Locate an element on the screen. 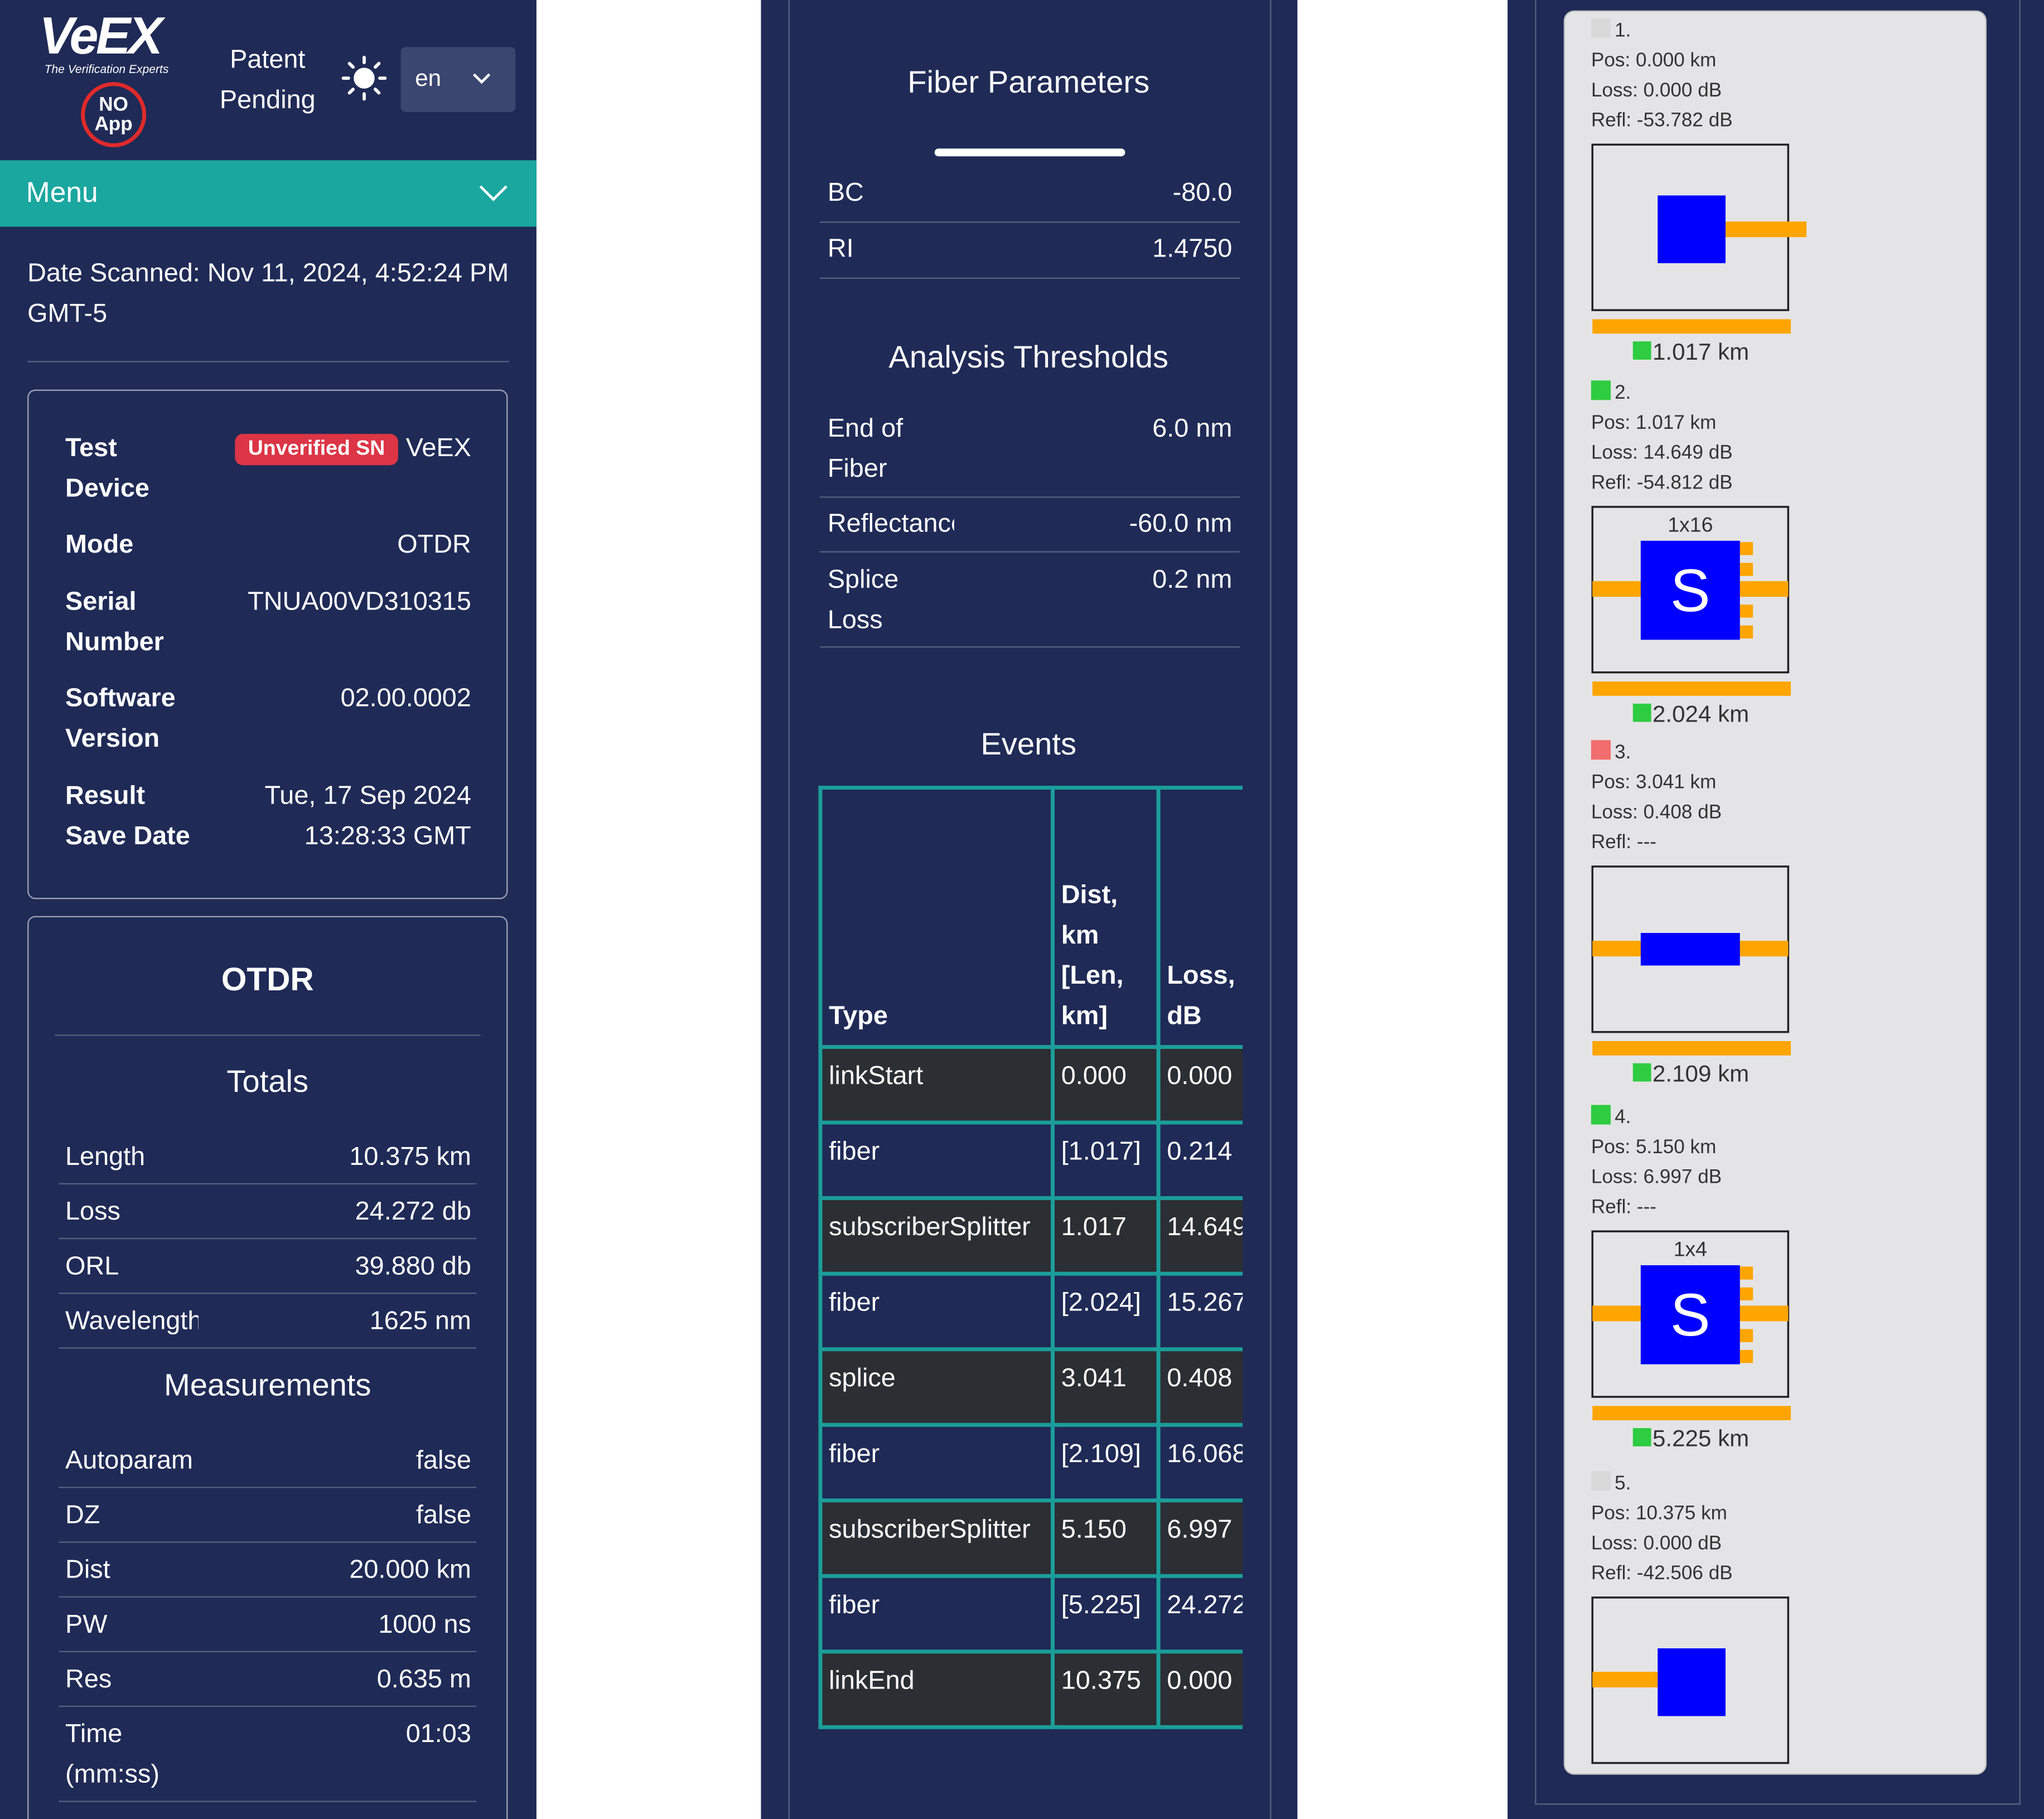 This screenshot has width=2044, height=1819. column-header: Loss, dB is located at coordinates (1199, 917).